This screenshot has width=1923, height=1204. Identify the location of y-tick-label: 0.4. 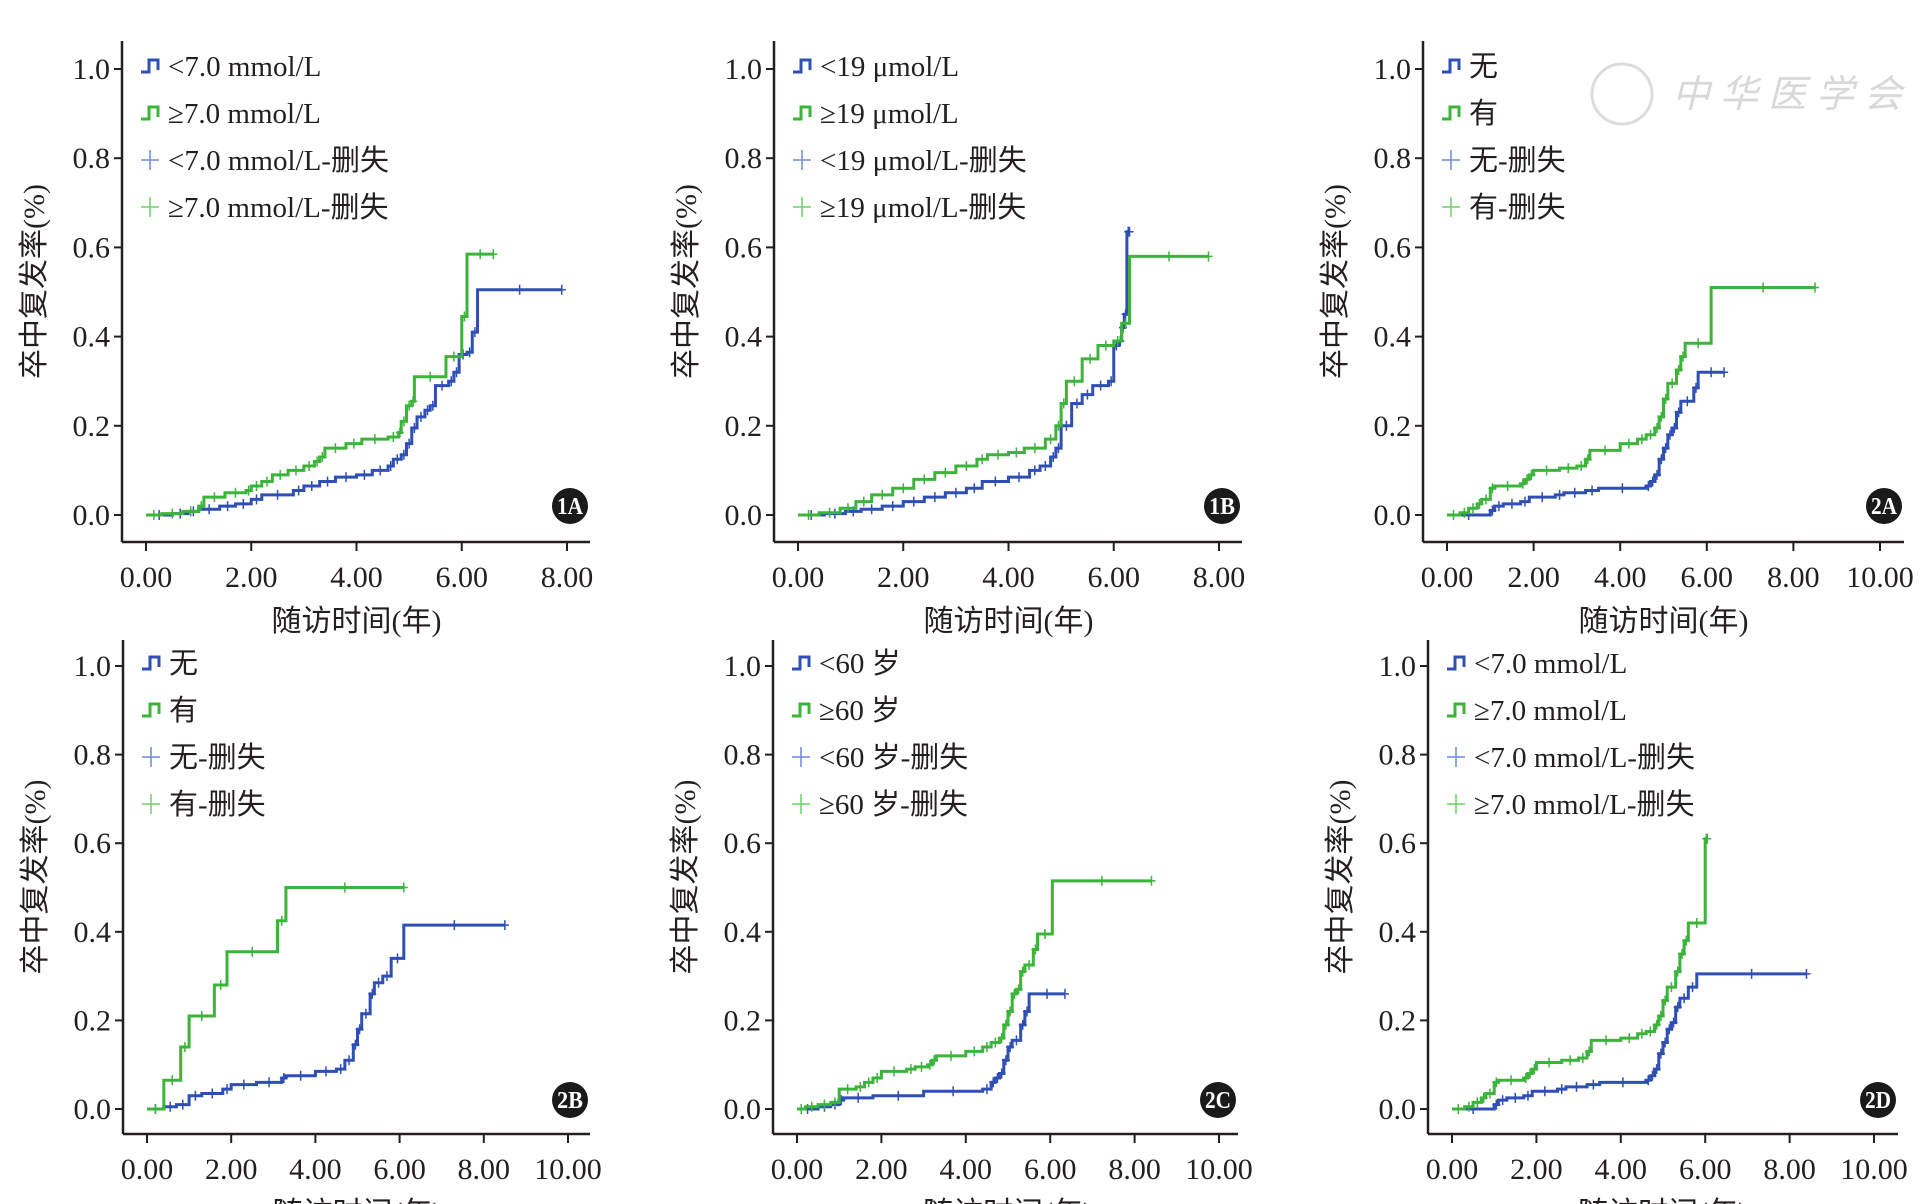
(92, 337).